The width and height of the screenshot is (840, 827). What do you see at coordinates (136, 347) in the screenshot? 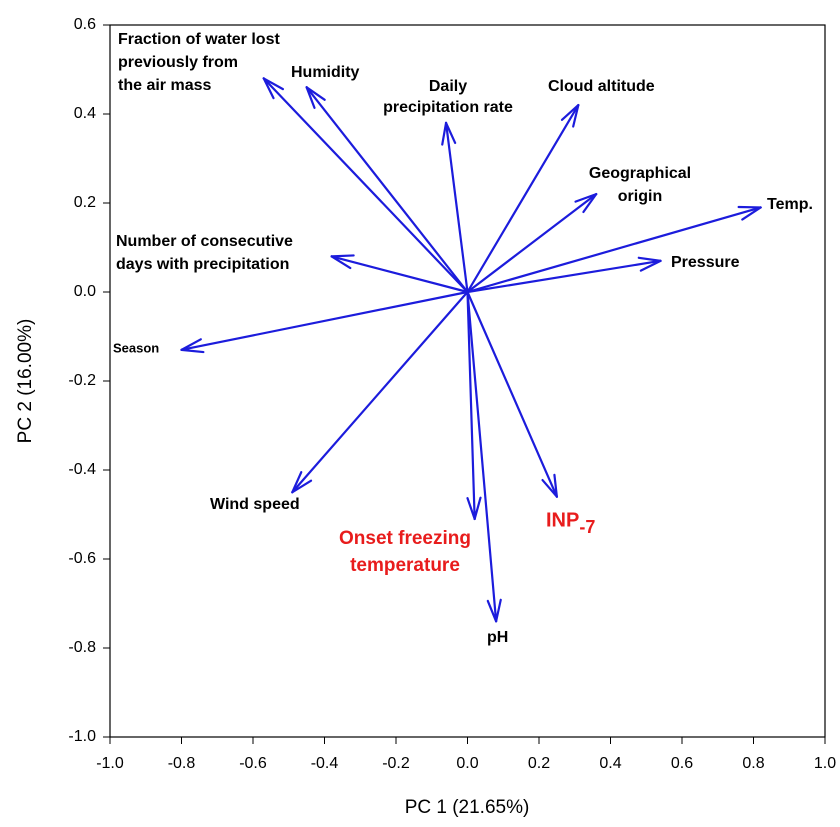
I see `vector-label: Season` at bounding box center [136, 347].